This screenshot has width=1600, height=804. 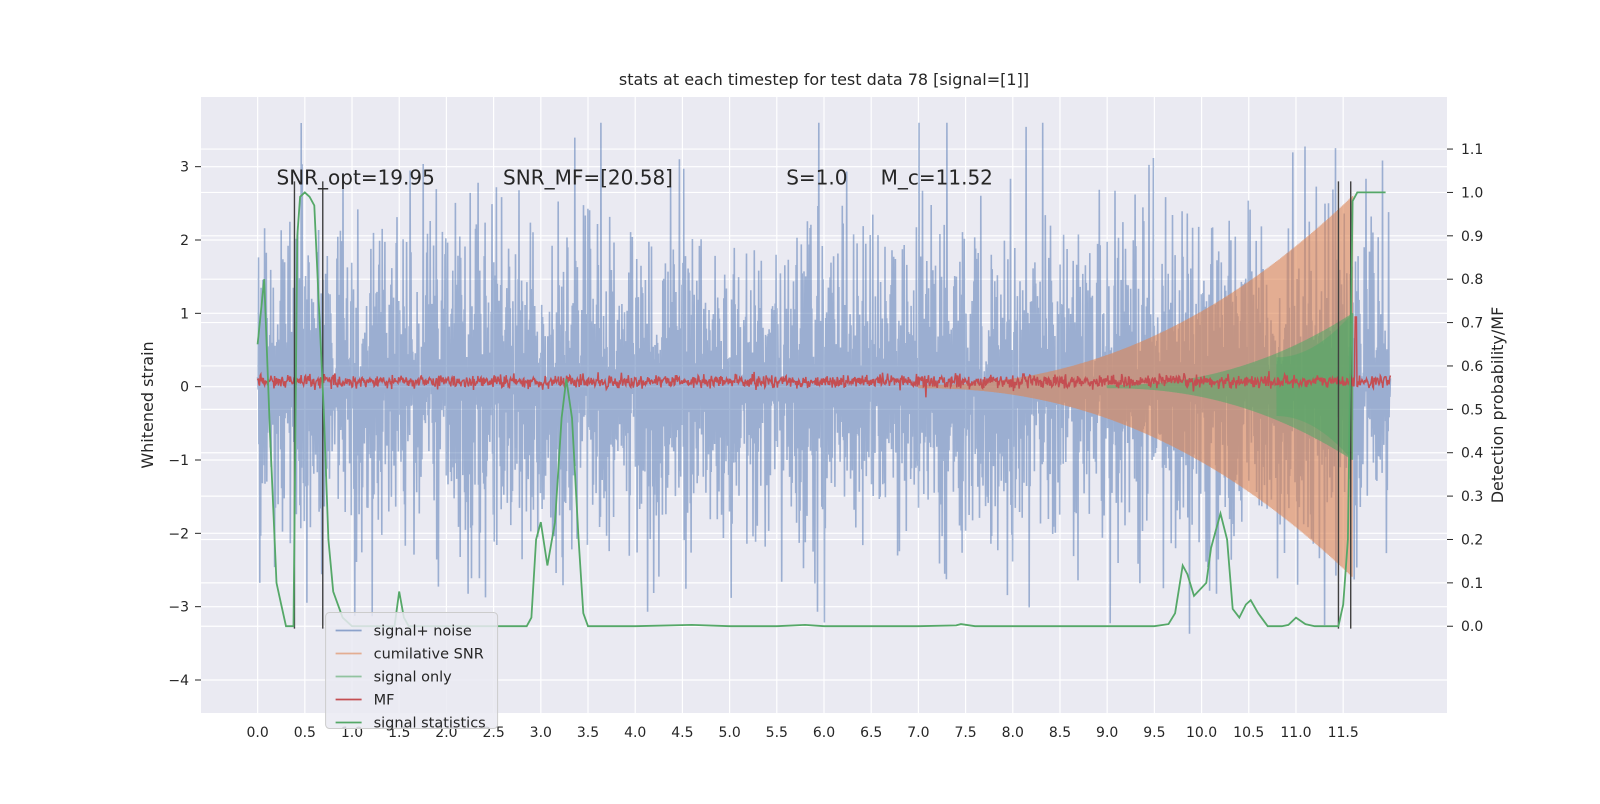 What do you see at coordinates (965, 733) in the screenshot?
I see `x-tick-label: 7.5` at bounding box center [965, 733].